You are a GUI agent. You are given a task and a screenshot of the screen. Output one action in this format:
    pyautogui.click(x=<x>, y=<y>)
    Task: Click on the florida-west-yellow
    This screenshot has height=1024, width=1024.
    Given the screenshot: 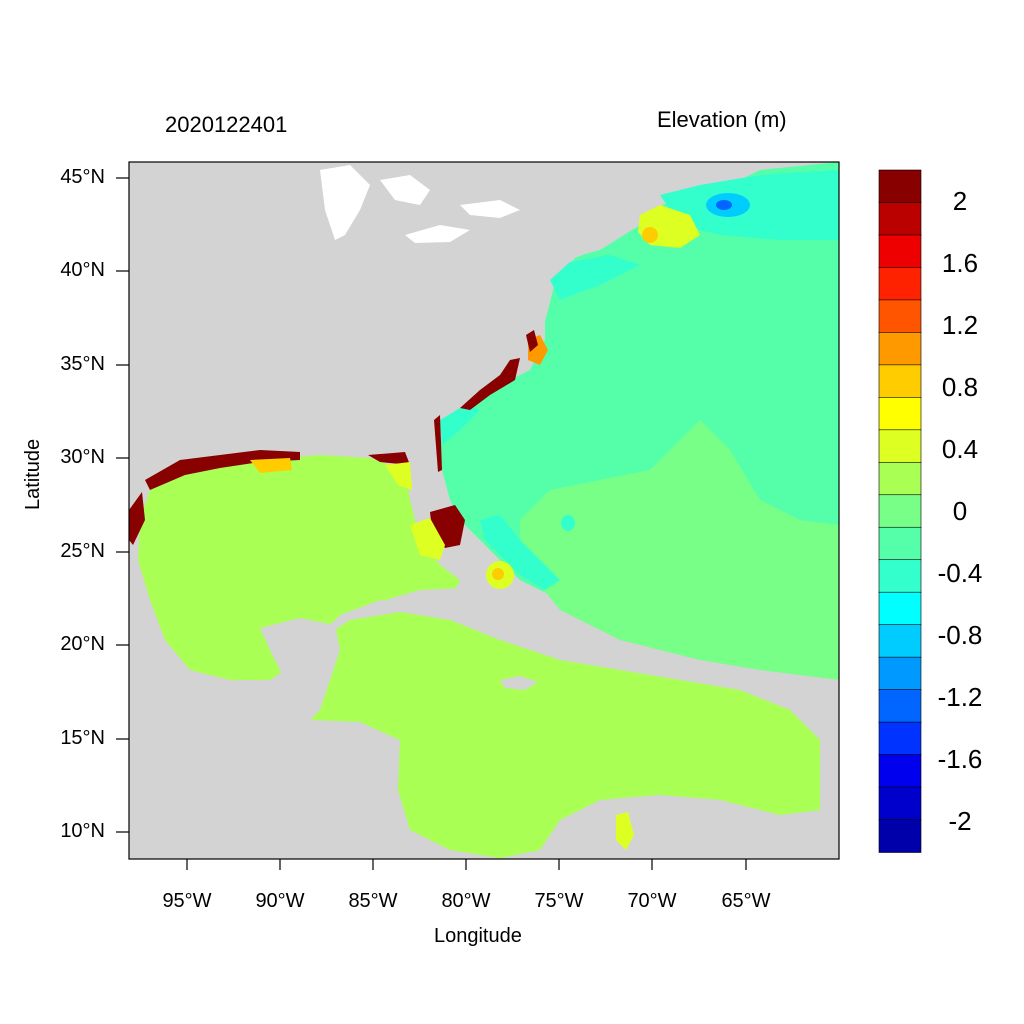 What is the action you would take?
    pyautogui.click(x=427, y=539)
    